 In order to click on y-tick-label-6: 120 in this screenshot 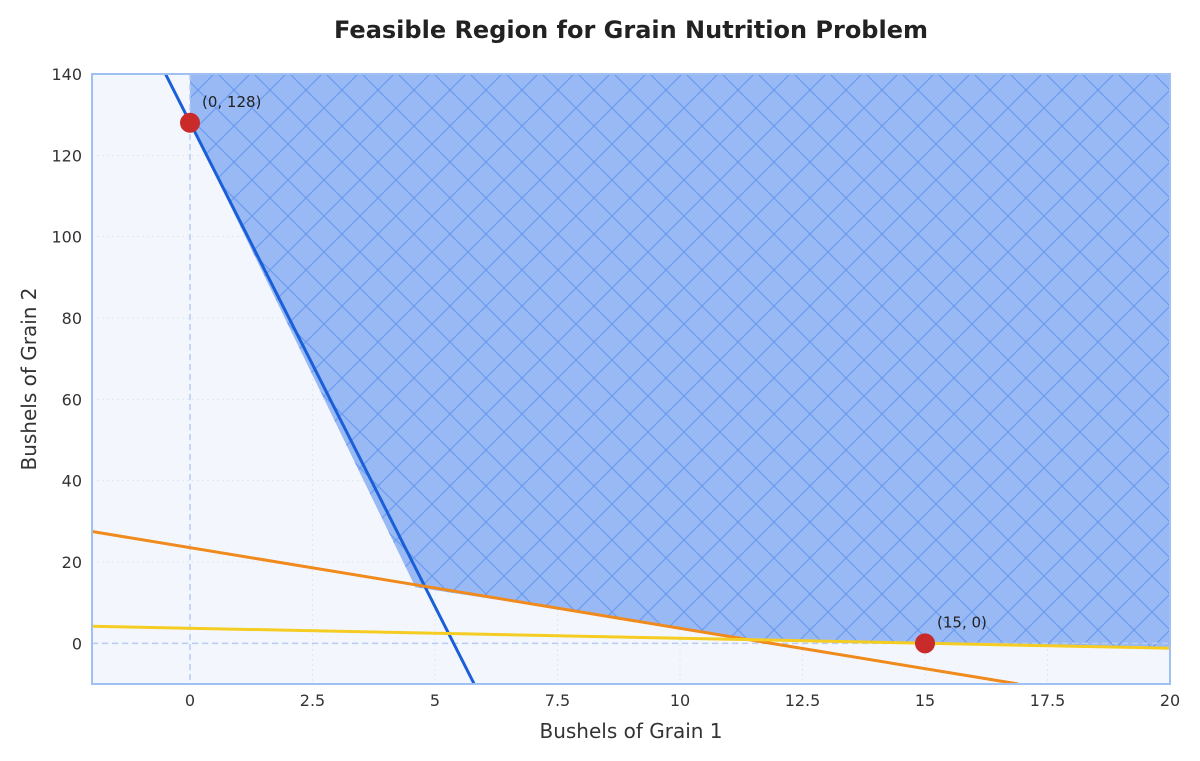, I will do `click(66, 155)`.